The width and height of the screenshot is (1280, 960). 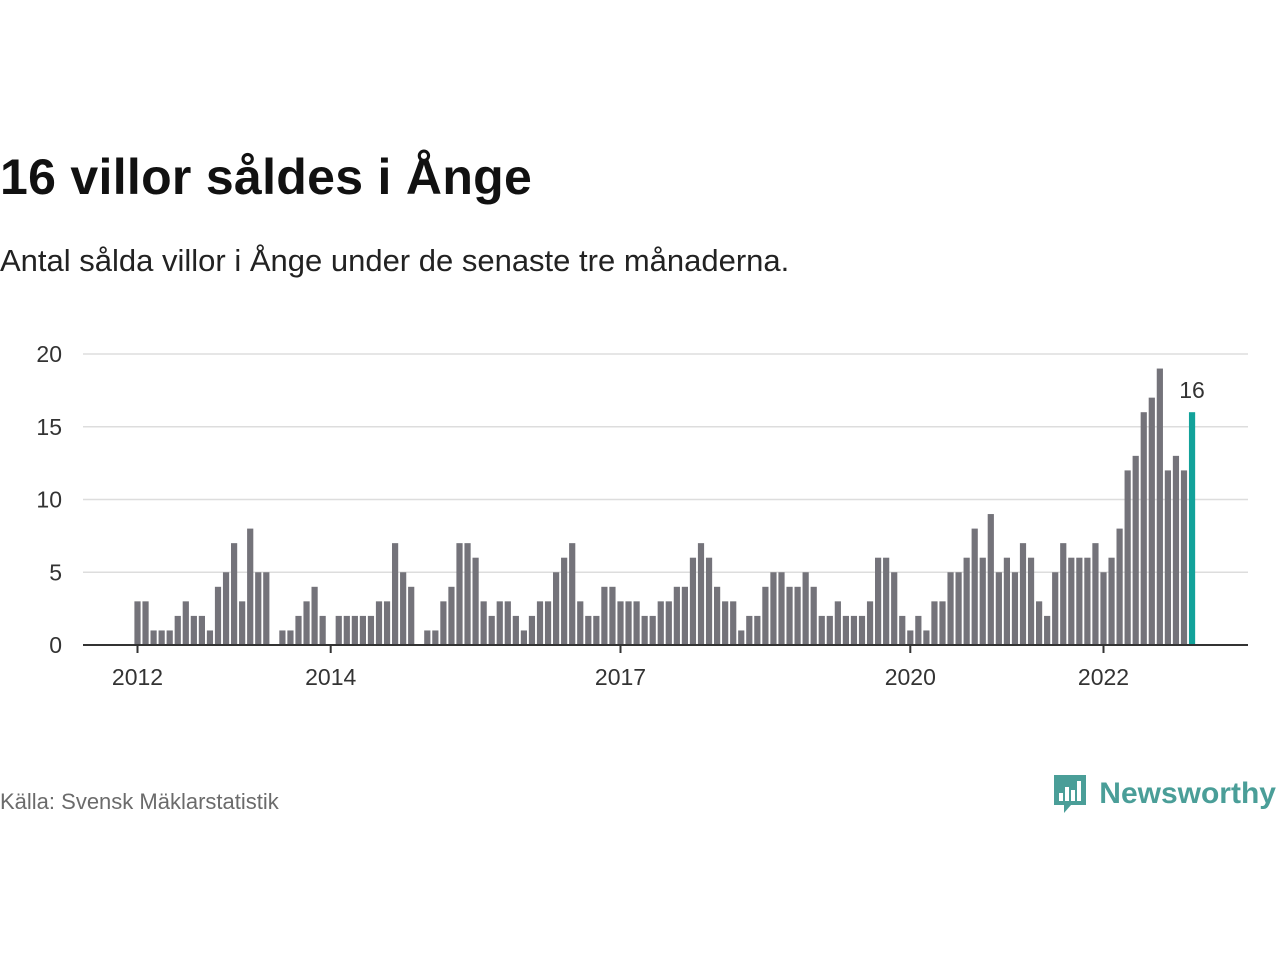 I want to click on x-tick-label: 2022, so click(x=1103, y=677).